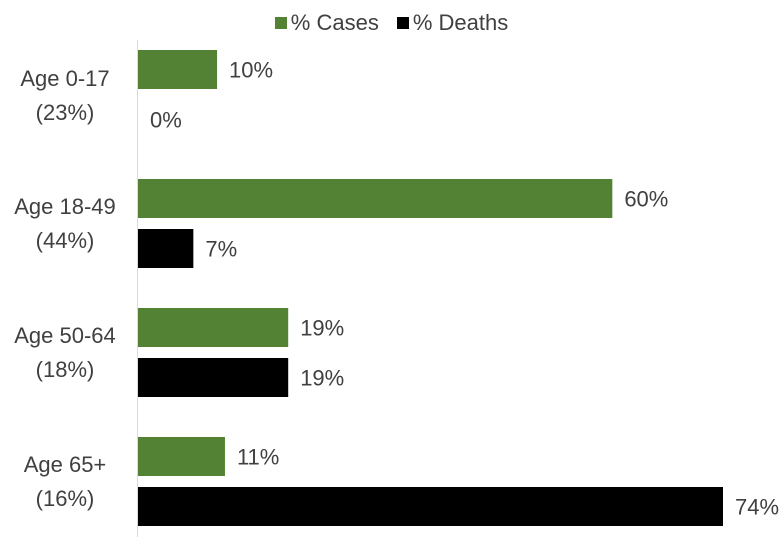  I want to click on category-label-line1: Age 18-49, so click(65, 206).